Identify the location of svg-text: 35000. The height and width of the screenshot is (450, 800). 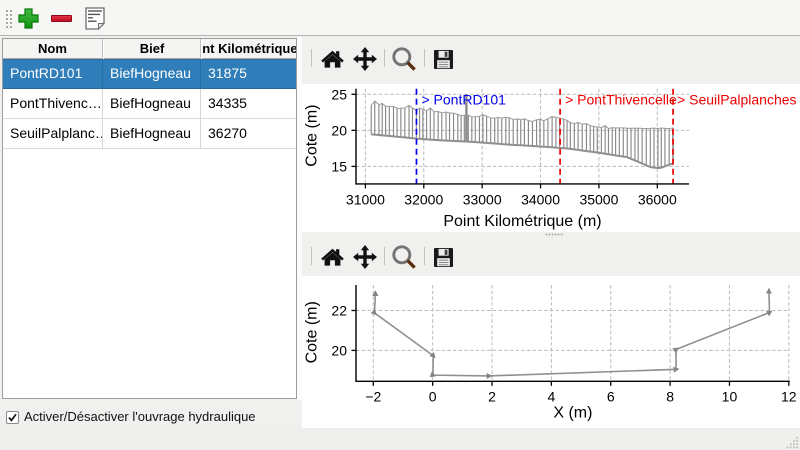
(598, 200).